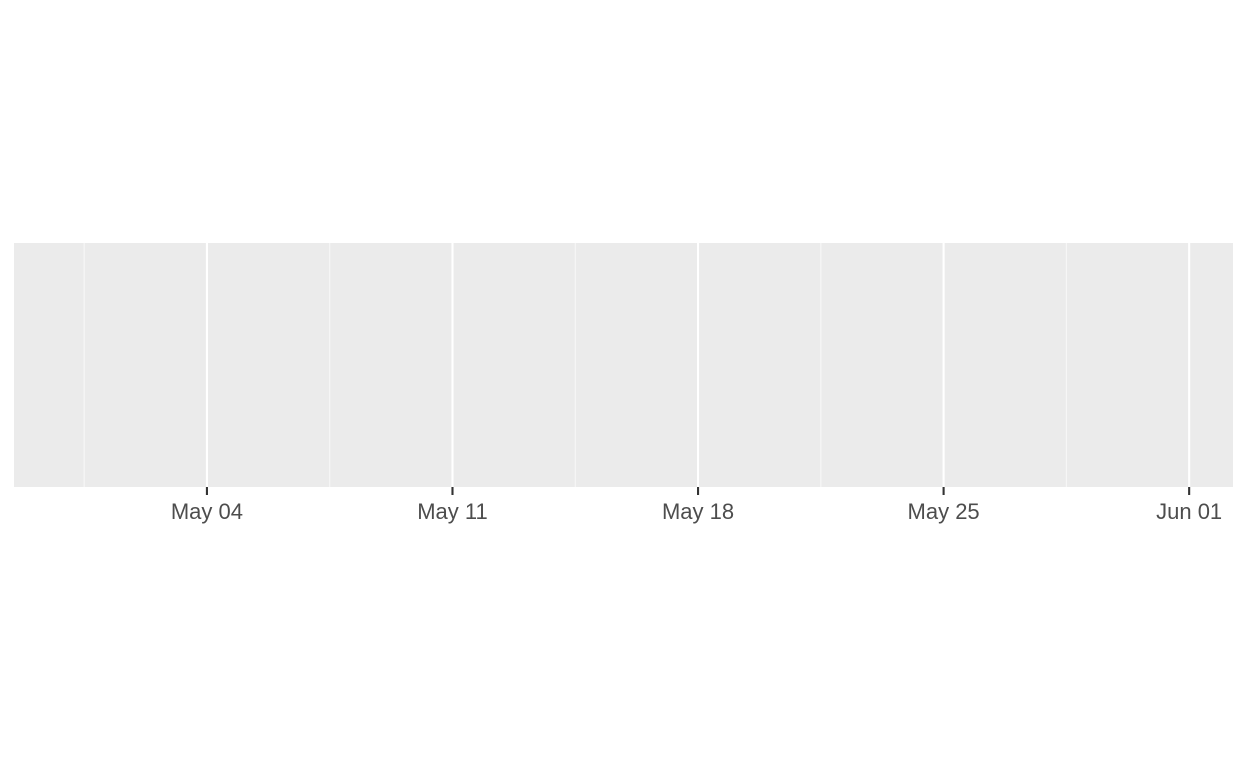 The height and width of the screenshot is (768, 1248). I want to click on x-tick-label: May 04, so click(207, 511).